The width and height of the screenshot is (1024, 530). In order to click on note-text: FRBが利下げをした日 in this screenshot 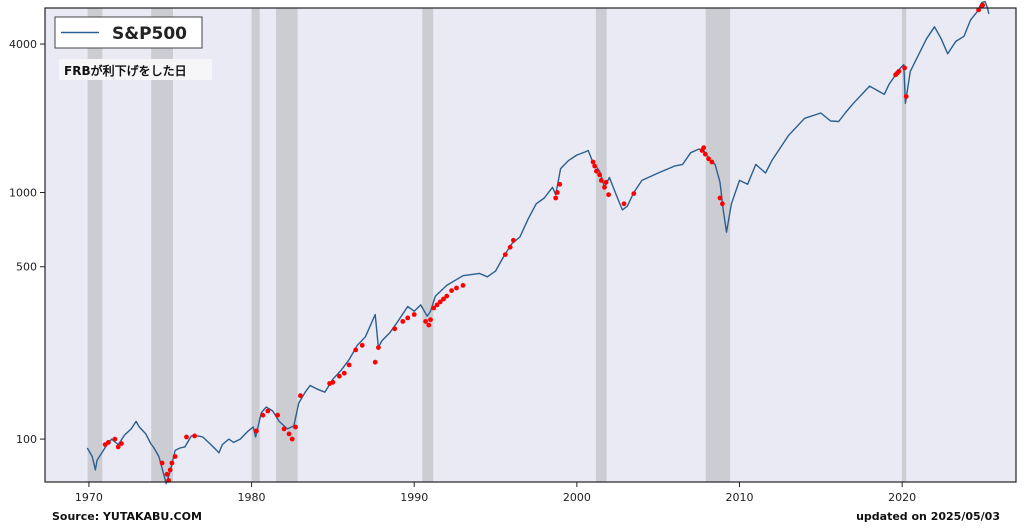, I will do `click(125, 70)`.